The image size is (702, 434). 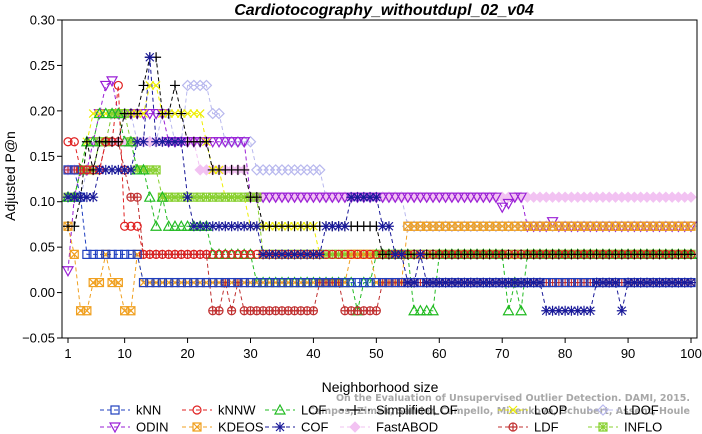 What do you see at coordinates (42, 65) in the screenshot?
I see `y-tick-label: 0.25` at bounding box center [42, 65].